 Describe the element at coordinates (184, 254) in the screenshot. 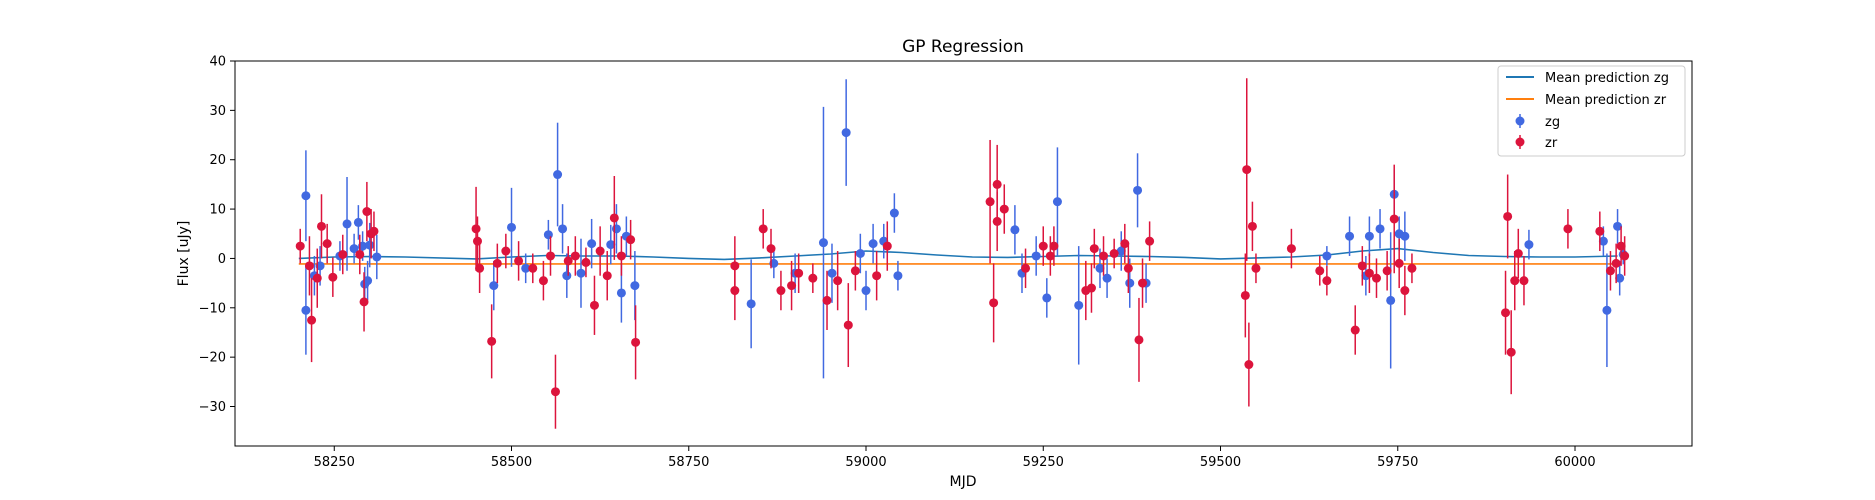

I see `y-axis-label: Flux [uJy]` at that location.